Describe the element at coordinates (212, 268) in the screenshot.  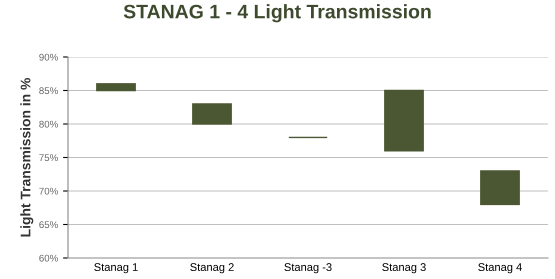
I see `x-tick-label: Stanag 2` at that location.